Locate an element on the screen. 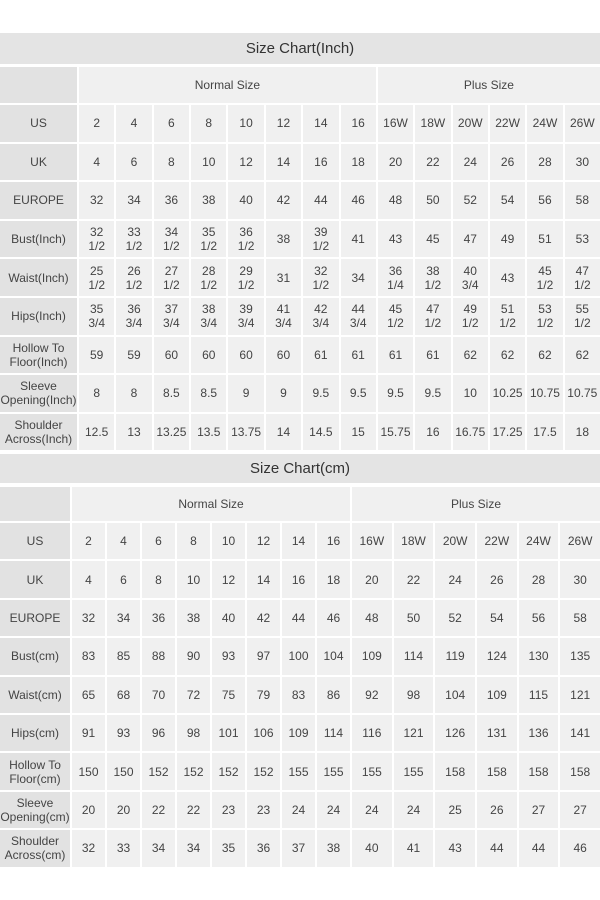 Image resolution: width=600 pixels, height=900 pixels. table-cell: 38 3/4 is located at coordinates (209, 316).